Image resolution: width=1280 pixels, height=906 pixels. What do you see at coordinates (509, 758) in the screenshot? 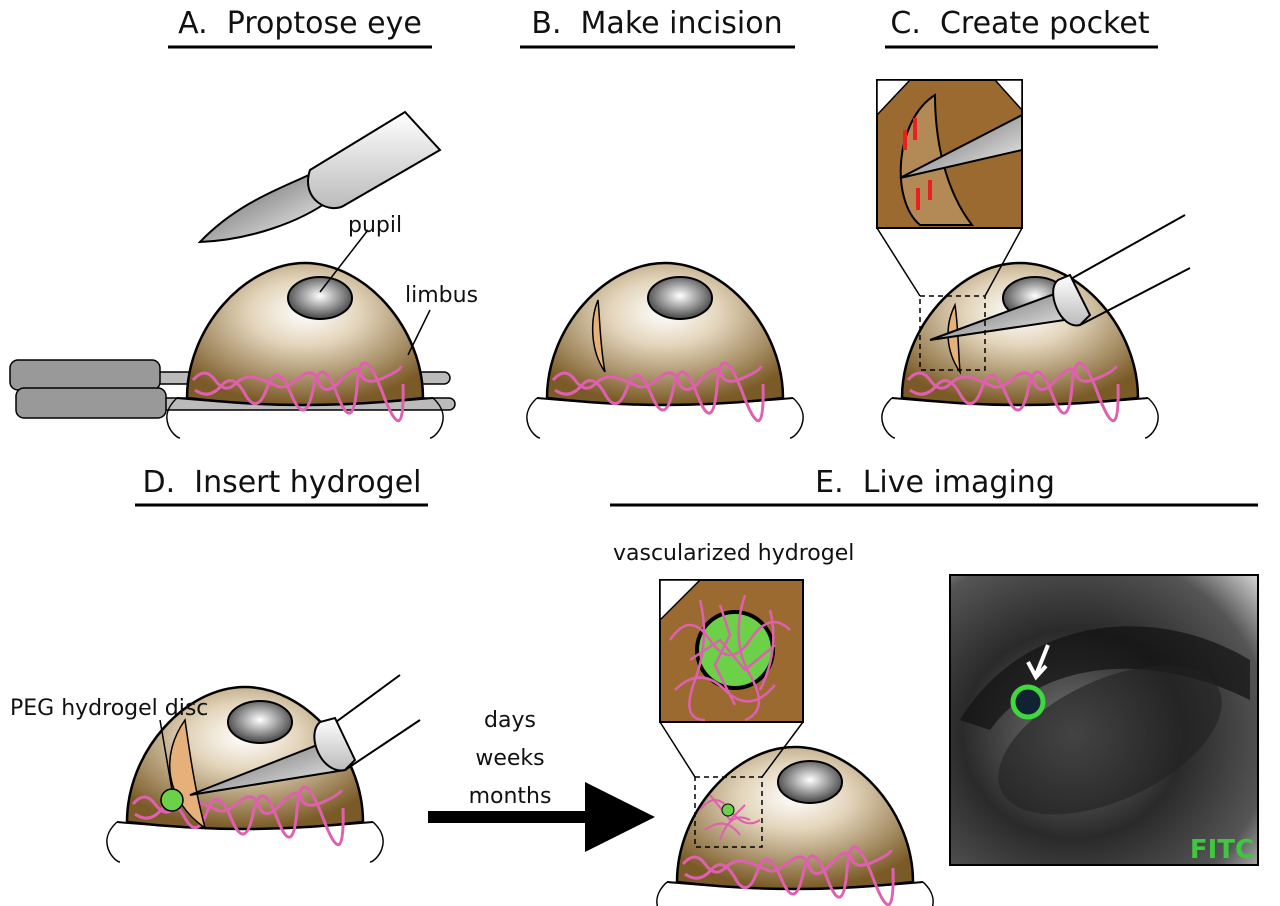
I see `timeline-label: weeks` at bounding box center [509, 758].